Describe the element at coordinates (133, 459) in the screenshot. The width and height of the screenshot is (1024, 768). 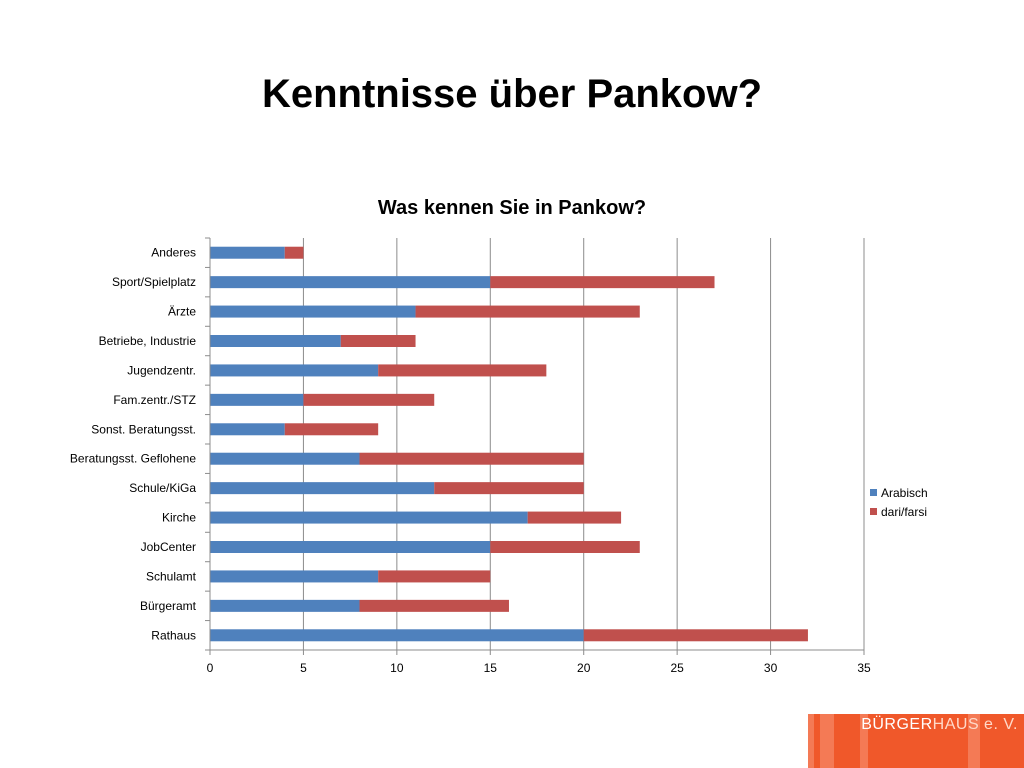
I see `y-tick-label: Beratungsst. Geflohene` at that location.